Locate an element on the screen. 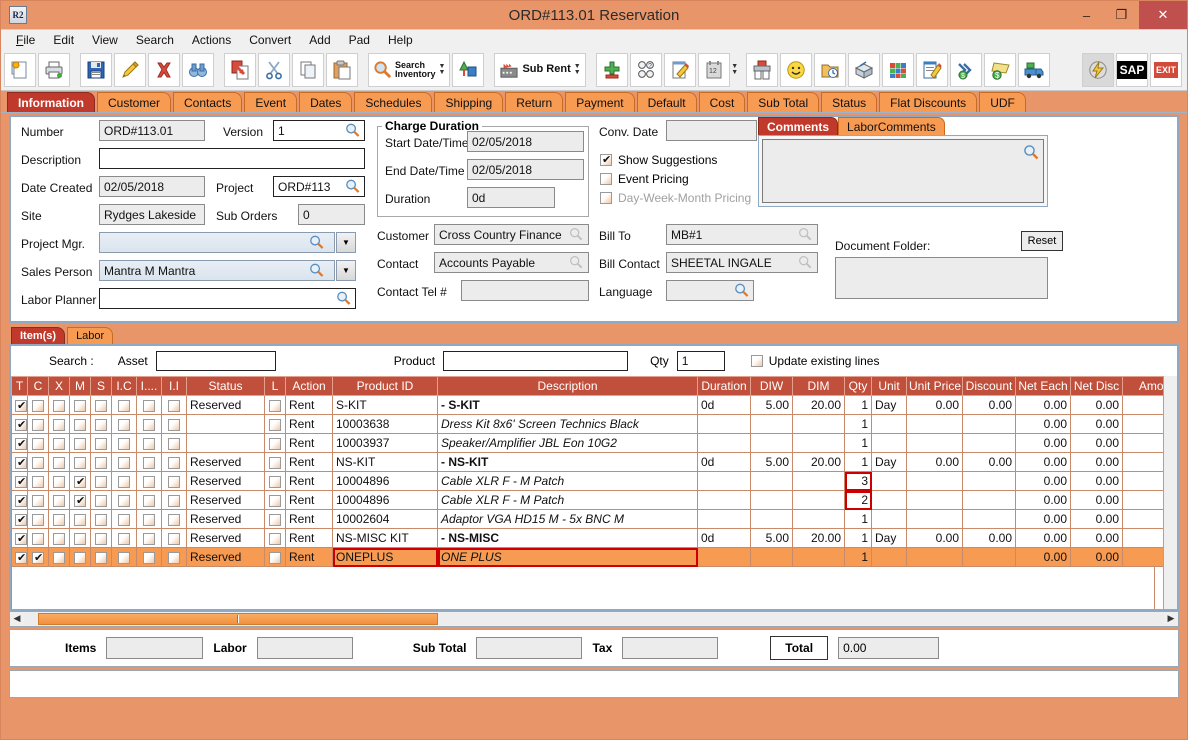 This screenshot has height=740, width=1188. cell-dim: 20.00 is located at coordinates (818, 405).